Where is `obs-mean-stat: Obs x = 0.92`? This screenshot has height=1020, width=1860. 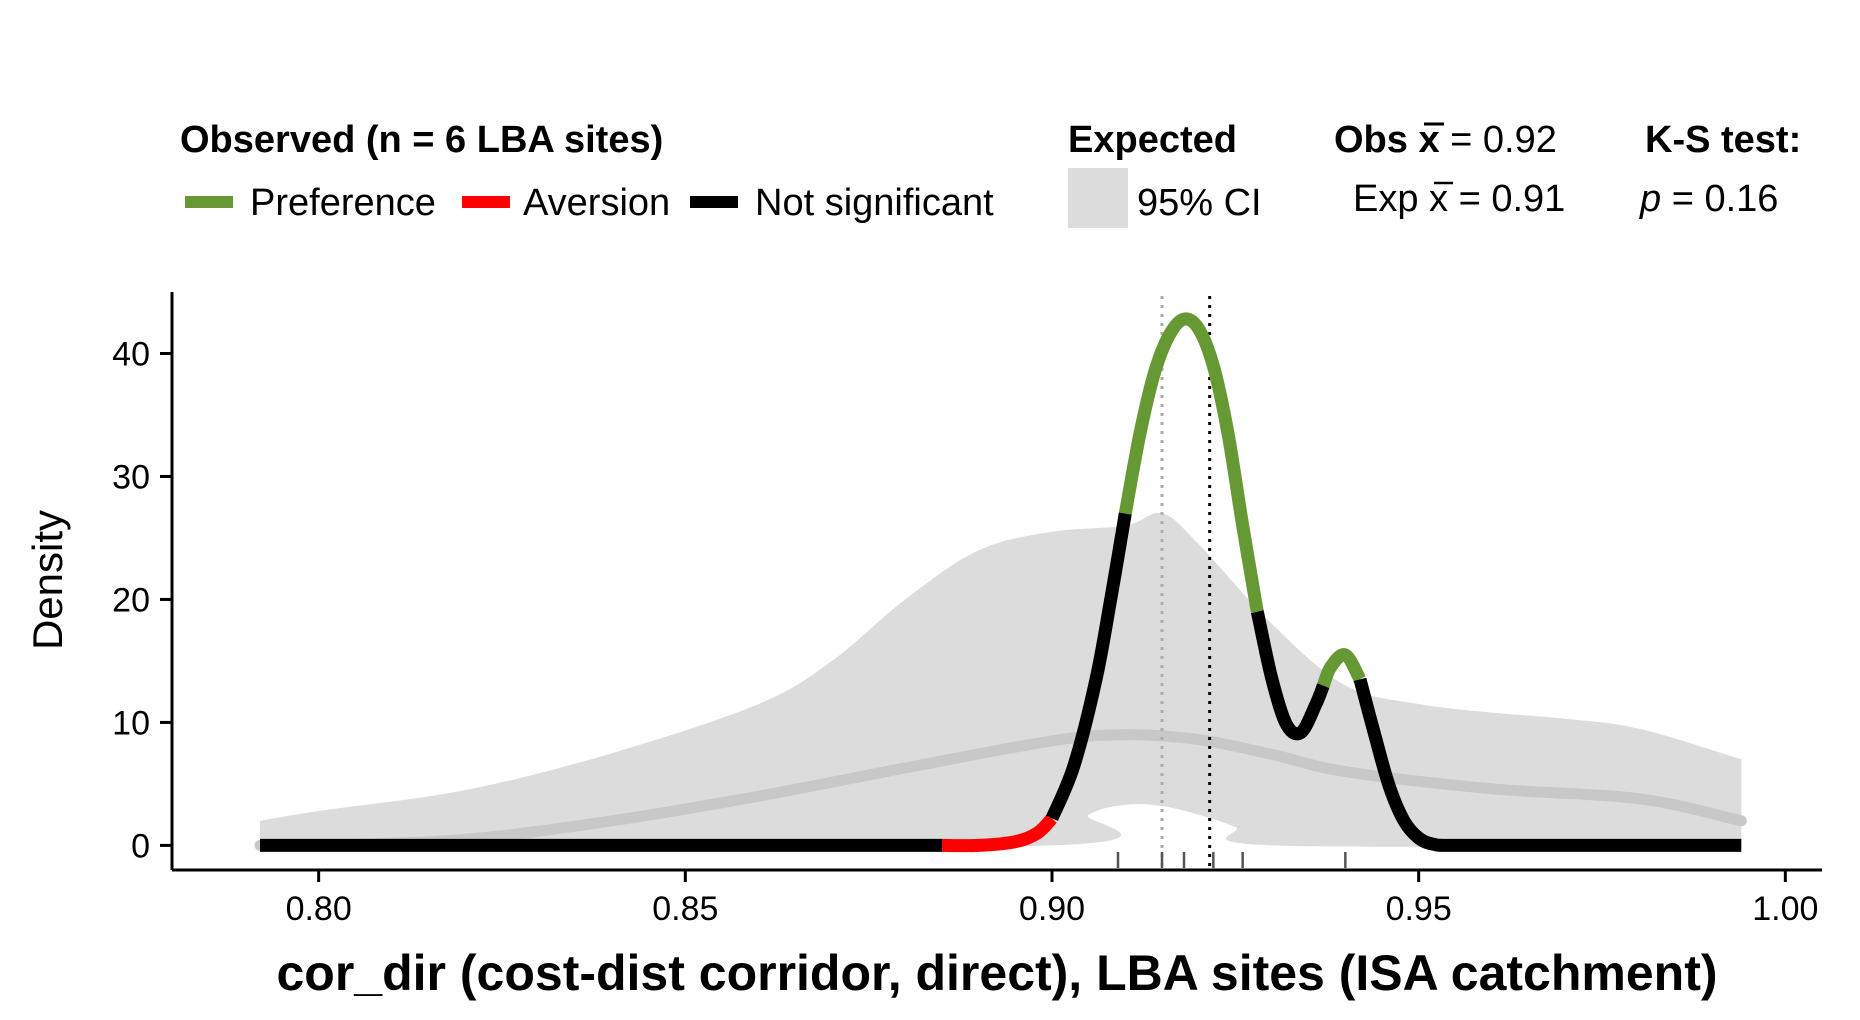
obs-mean-stat: Obs x = 0.92 is located at coordinates (1445, 140).